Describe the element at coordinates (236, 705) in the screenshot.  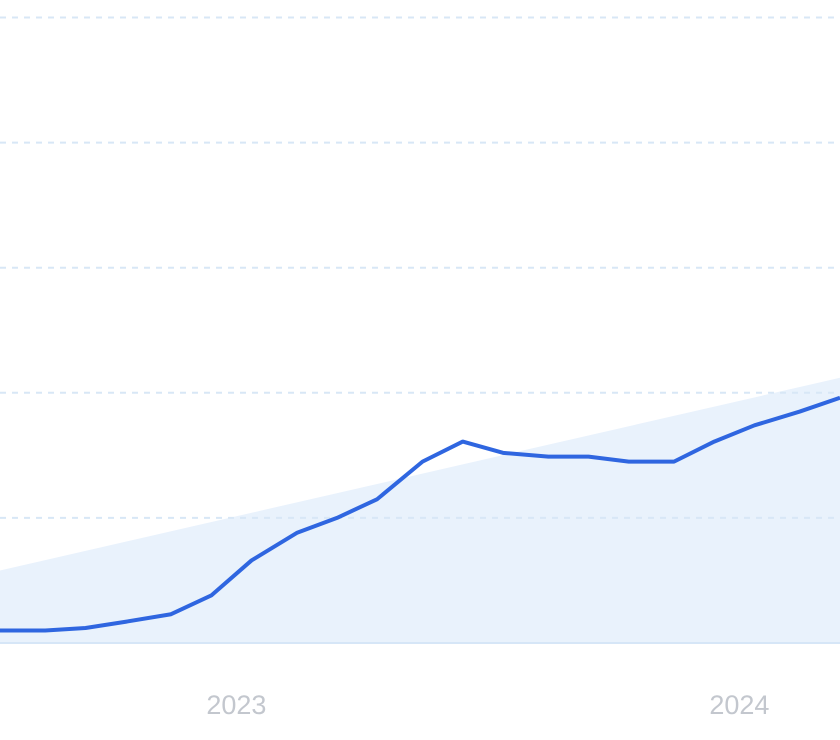
I see `x-tick-label: 2023` at that location.